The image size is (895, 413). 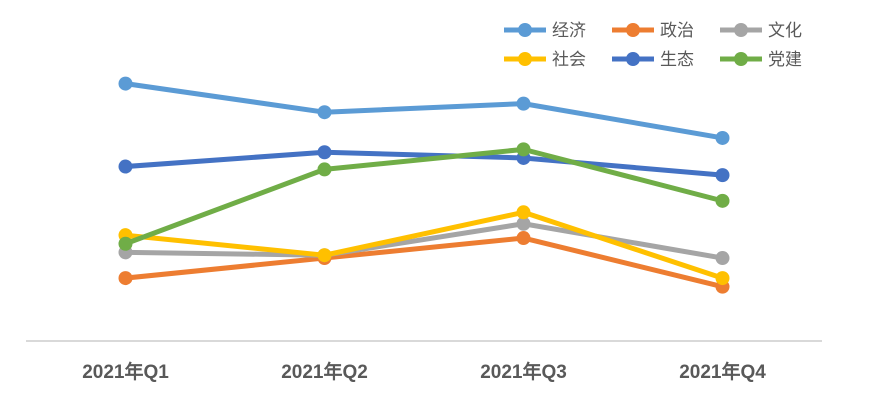 What do you see at coordinates (523, 149) in the screenshot?
I see `data-point-party-building-q3` at bounding box center [523, 149].